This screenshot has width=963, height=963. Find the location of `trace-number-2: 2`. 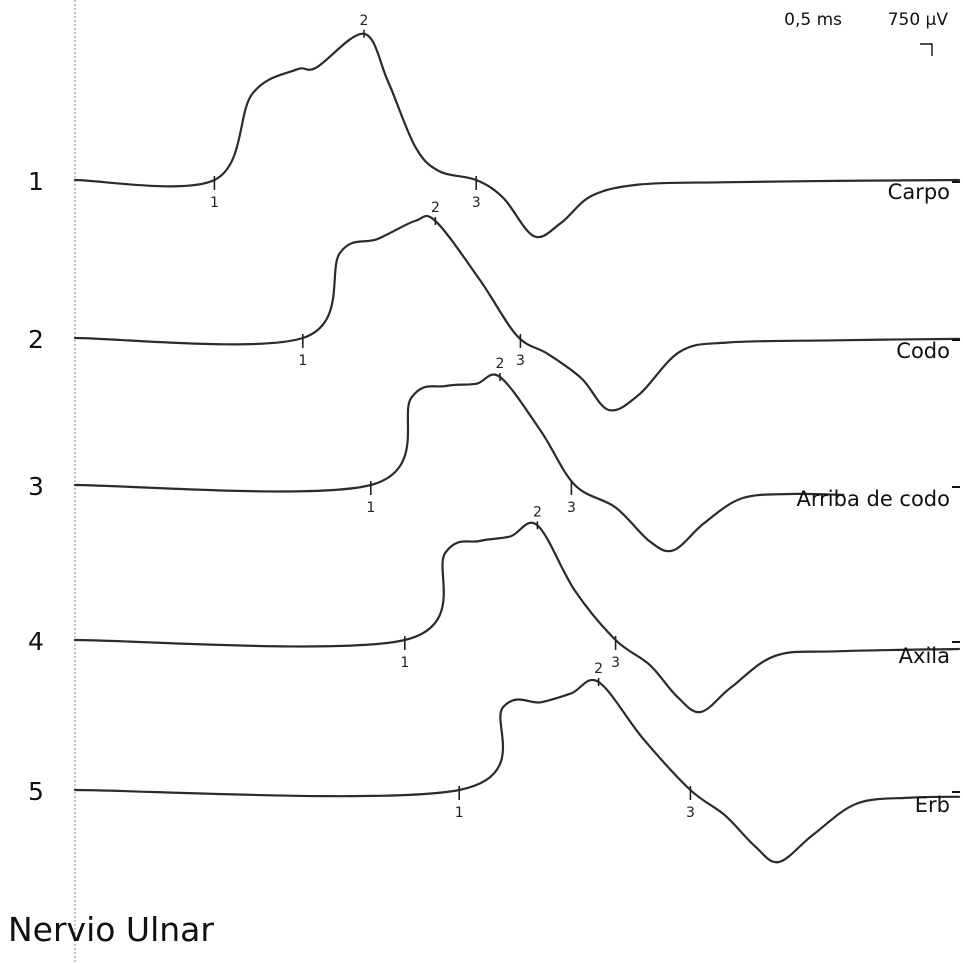

trace-number-2: 2 is located at coordinates (36, 339).